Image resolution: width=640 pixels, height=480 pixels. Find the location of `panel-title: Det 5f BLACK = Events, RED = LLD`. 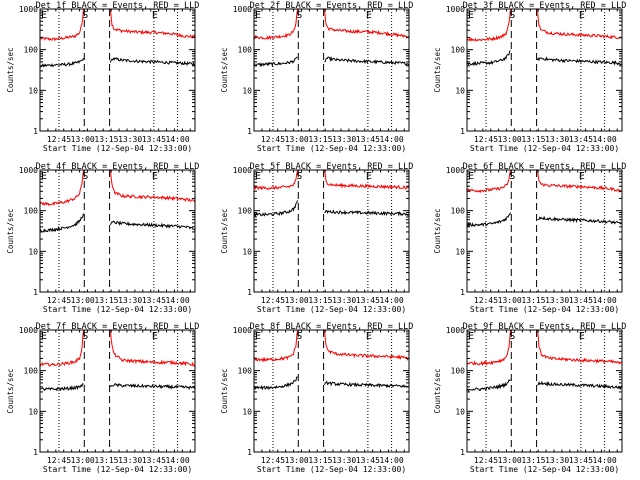

panel-title: Det 5f BLACK = Events, RED = LLD is located at coordinates (332, 167).